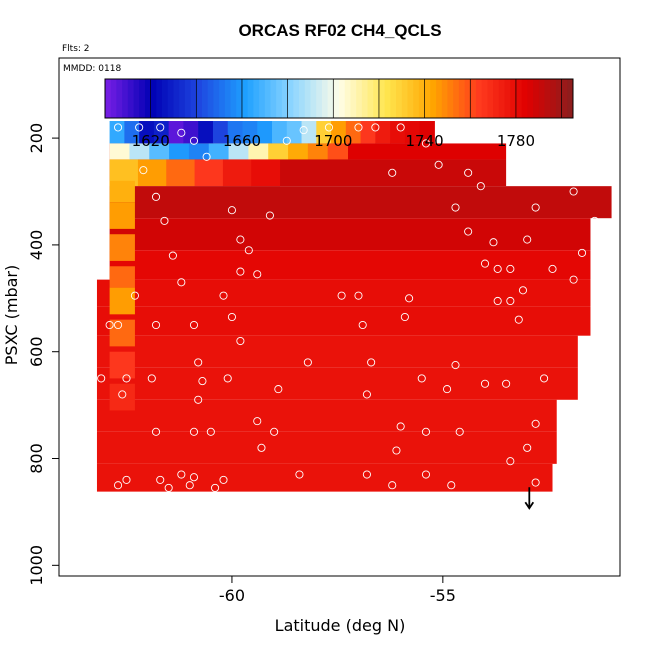  Describe the element at coordinates (529, 505) in the screenshot. I see `arrow-head` at that location.